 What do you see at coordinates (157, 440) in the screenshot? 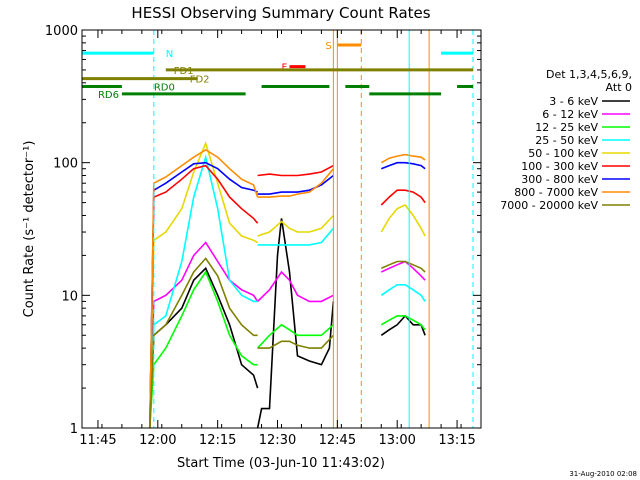
I see `x-tick-label: 12:00` at bounding box center [157, 440].